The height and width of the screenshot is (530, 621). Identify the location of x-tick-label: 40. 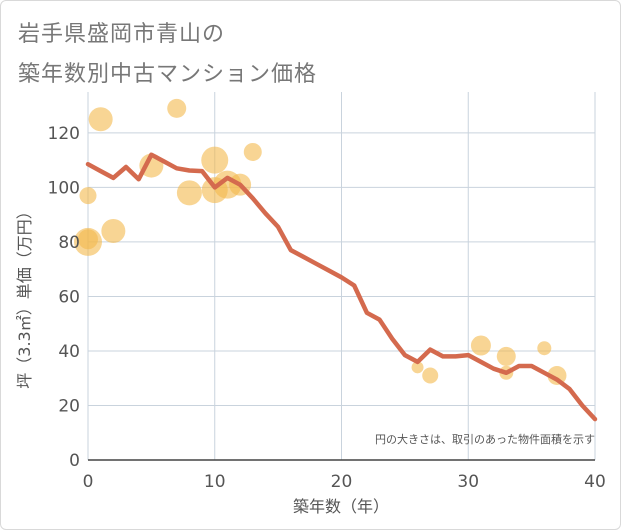
(595, 482).